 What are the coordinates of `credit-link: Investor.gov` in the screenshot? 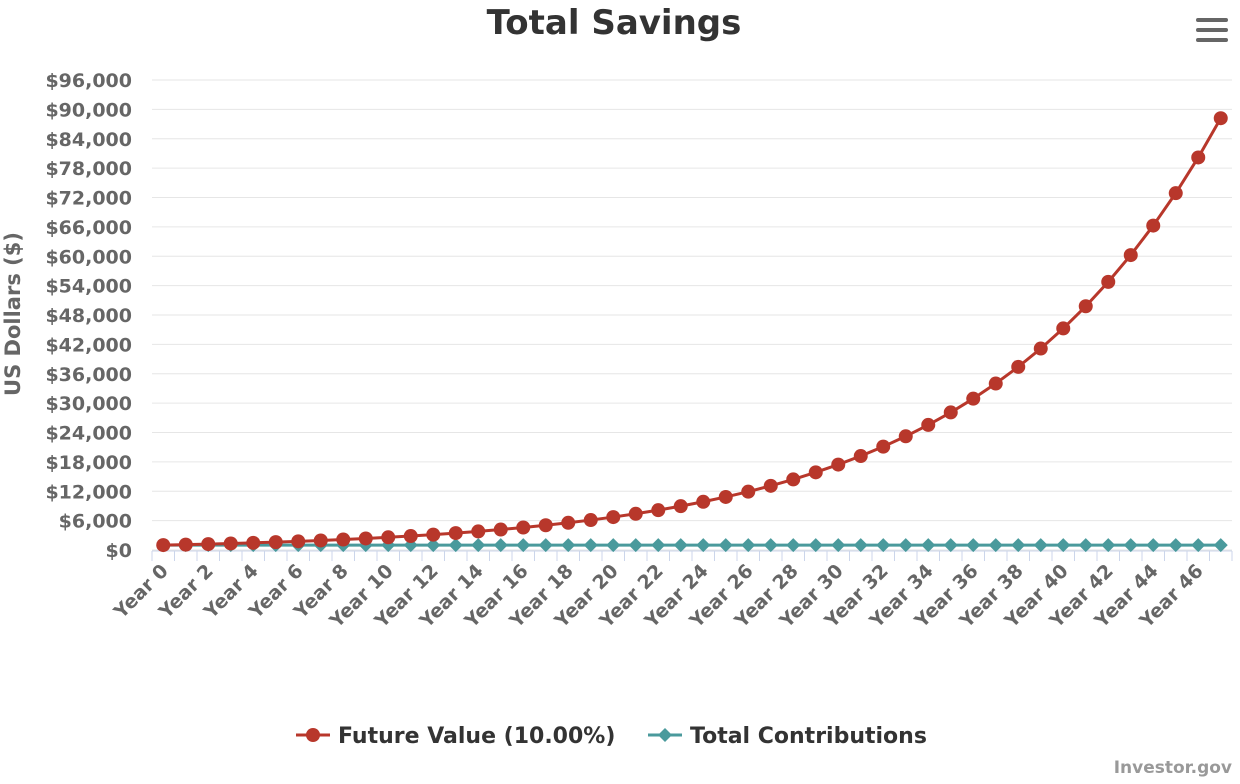 It's located at (1172, 768).